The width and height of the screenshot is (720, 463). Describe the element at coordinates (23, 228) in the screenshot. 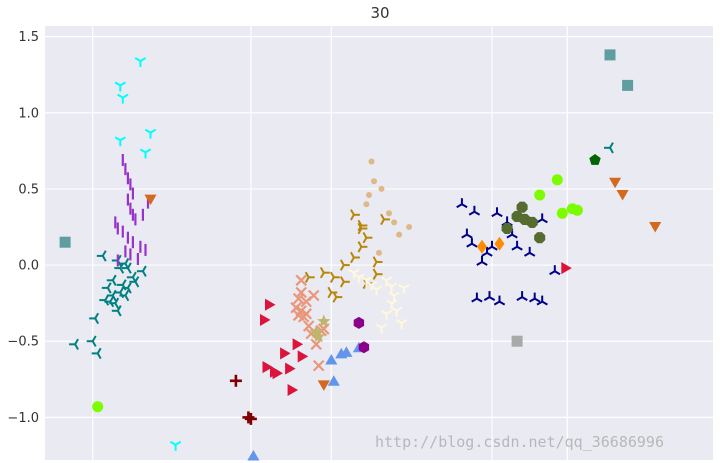

I see `y-tick-labels: −1.0 −0.5 0.0 0.5 1.0 1.5` at that location.